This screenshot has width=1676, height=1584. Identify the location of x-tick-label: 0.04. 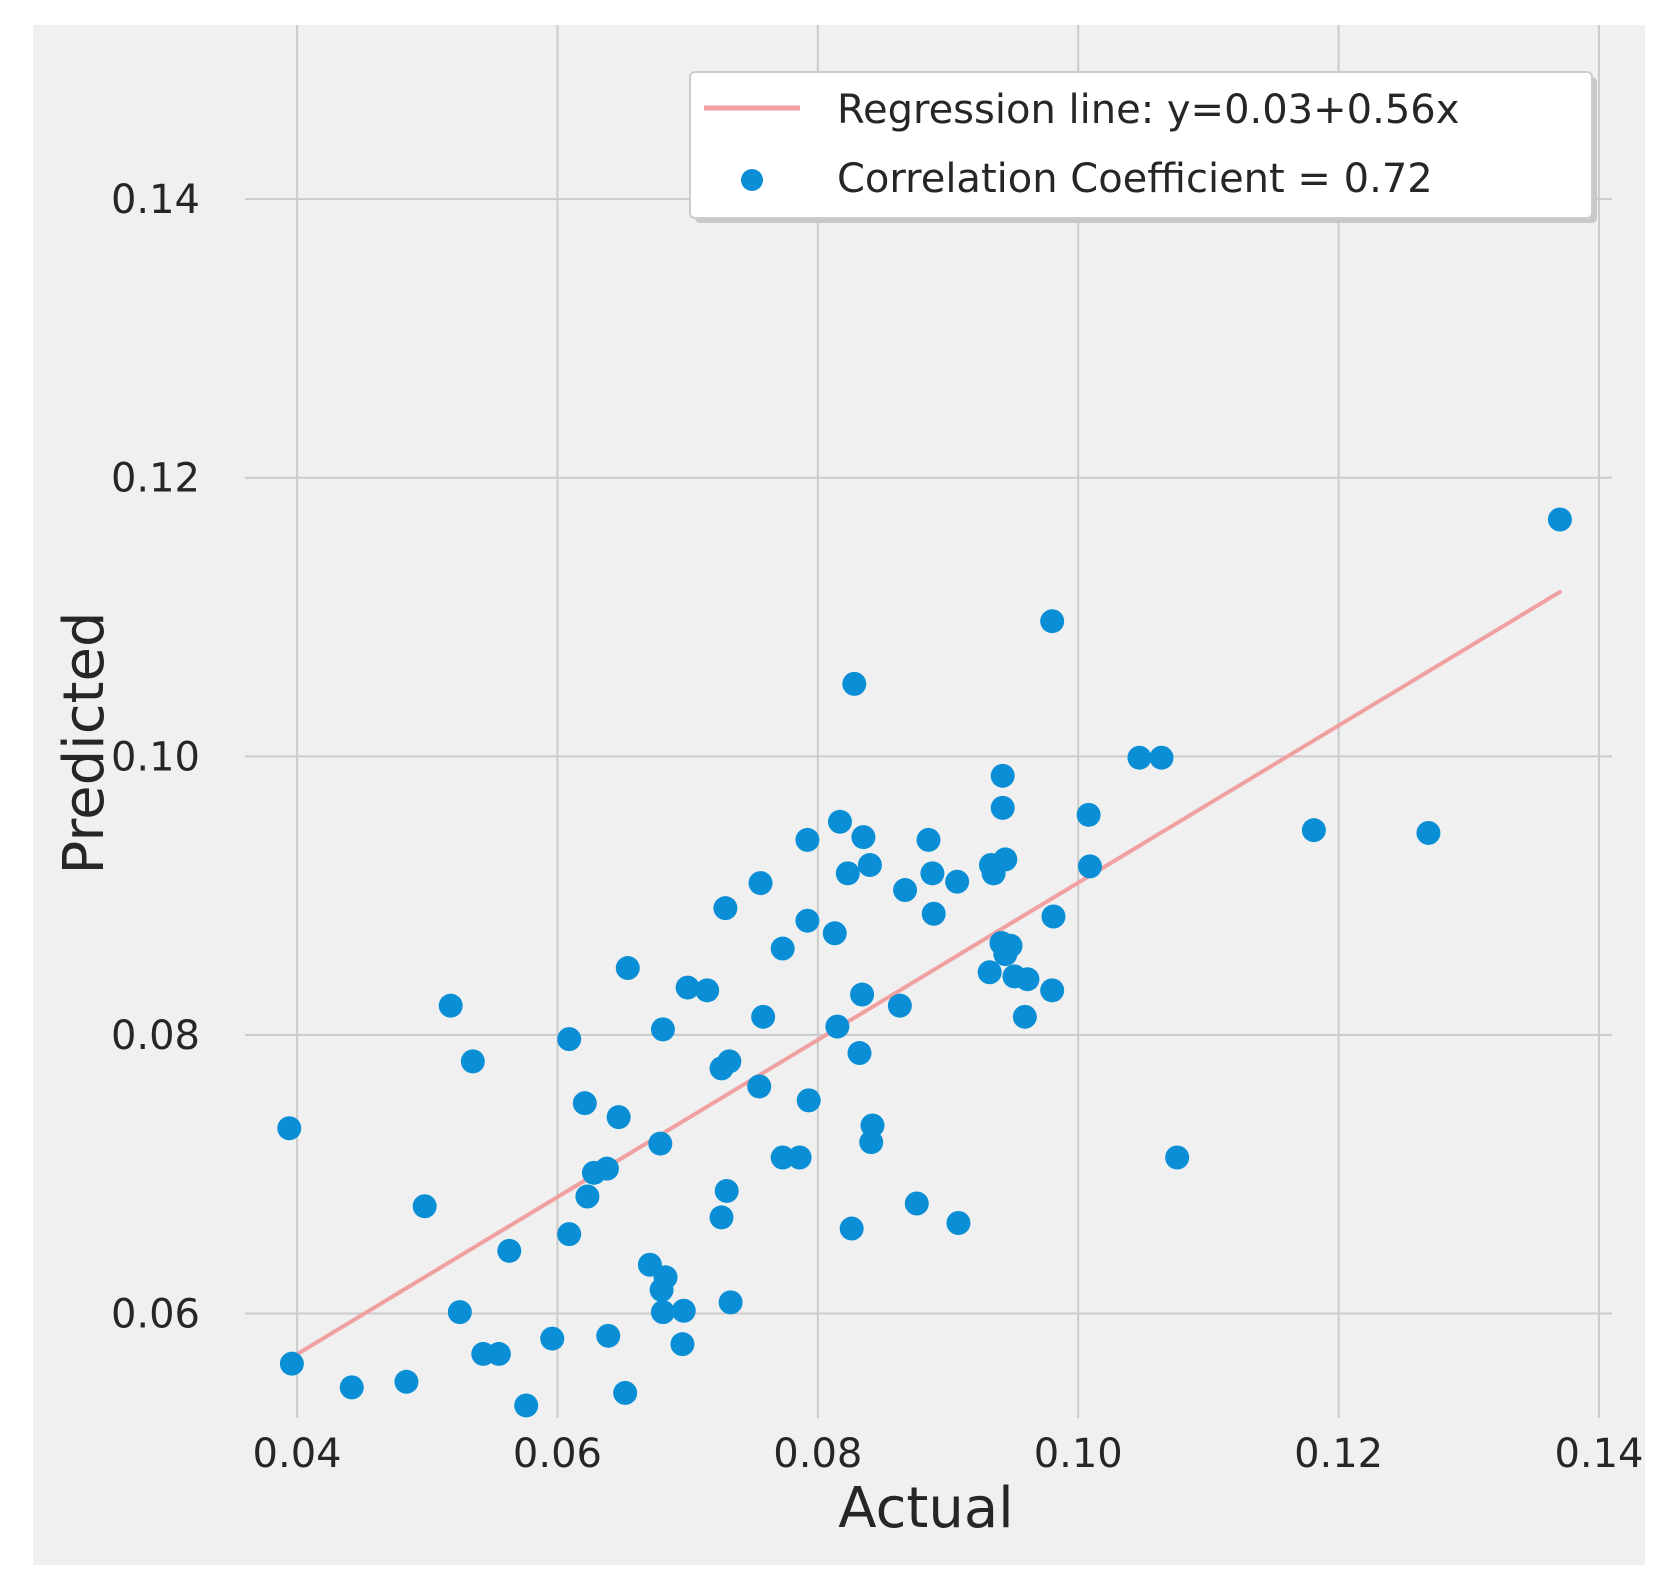
(297, 1454).